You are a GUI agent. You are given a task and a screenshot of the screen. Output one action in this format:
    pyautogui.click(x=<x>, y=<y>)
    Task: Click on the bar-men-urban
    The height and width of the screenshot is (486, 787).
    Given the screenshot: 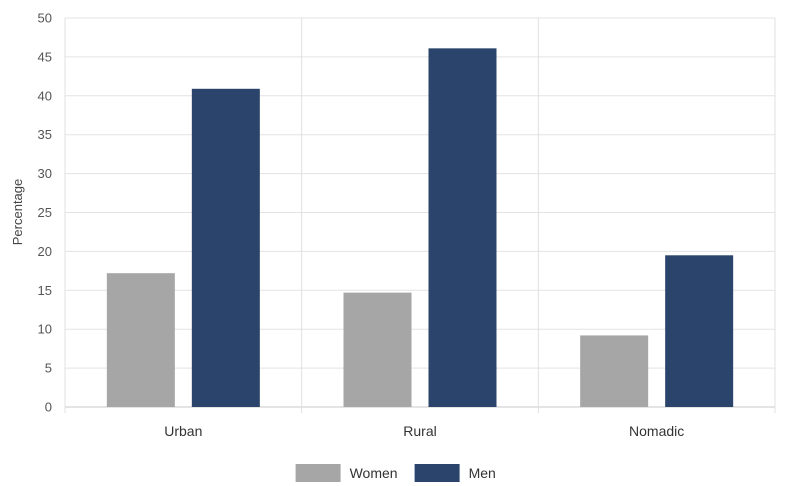 What is the action you would take?
    pyautogui.click(x=225, y=247)
    